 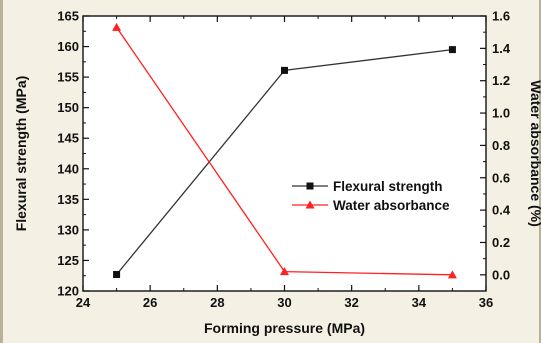 What do you see at coordinates (351, 302) in the screenshot?
I see `x-tick-label: 32` at bounding box center [351, 302].